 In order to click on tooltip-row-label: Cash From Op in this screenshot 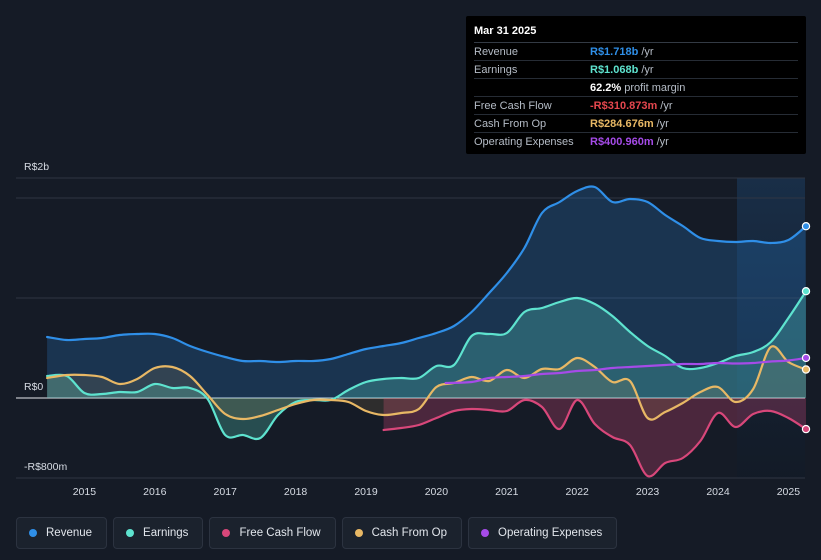, I will do `click(510, 124)`.